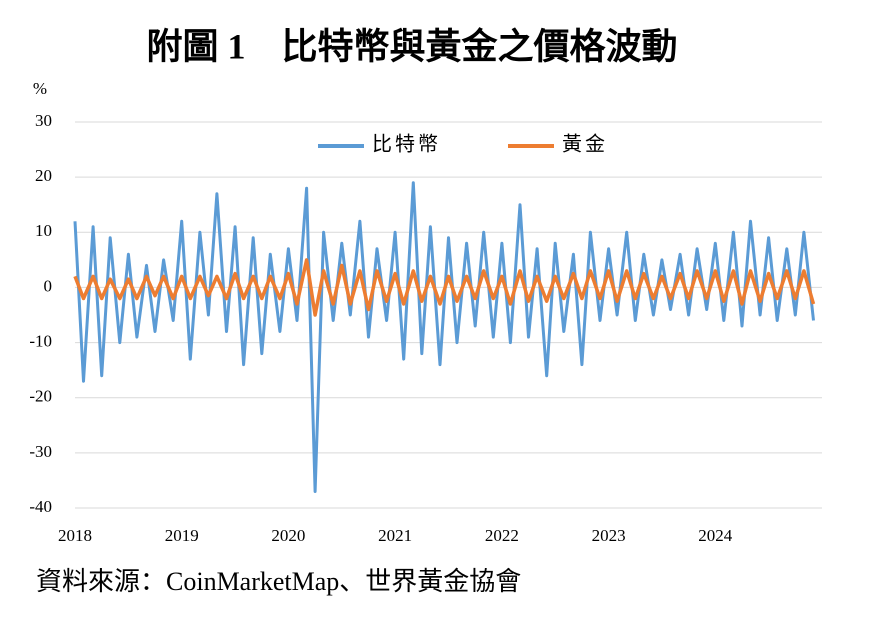 This screenshot has height=626, width=870. Describe the element at coordinates (48, 285) in the screenshot. I see `y-tick-label: 0` at that location.